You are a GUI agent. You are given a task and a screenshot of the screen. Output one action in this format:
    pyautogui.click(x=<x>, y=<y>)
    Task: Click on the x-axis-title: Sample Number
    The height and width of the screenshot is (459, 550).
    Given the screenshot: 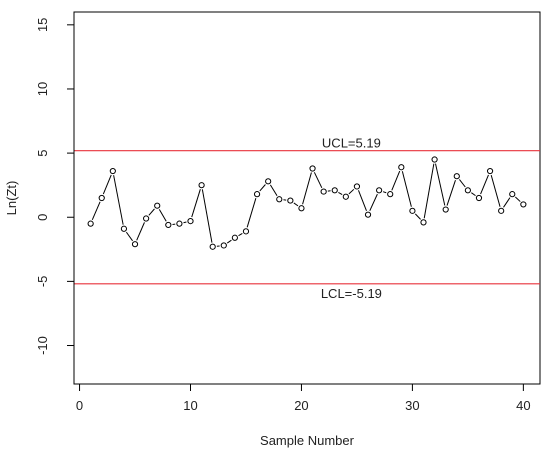 What is the action you would take?
    pyautogui.click(x=307, y=440)
    